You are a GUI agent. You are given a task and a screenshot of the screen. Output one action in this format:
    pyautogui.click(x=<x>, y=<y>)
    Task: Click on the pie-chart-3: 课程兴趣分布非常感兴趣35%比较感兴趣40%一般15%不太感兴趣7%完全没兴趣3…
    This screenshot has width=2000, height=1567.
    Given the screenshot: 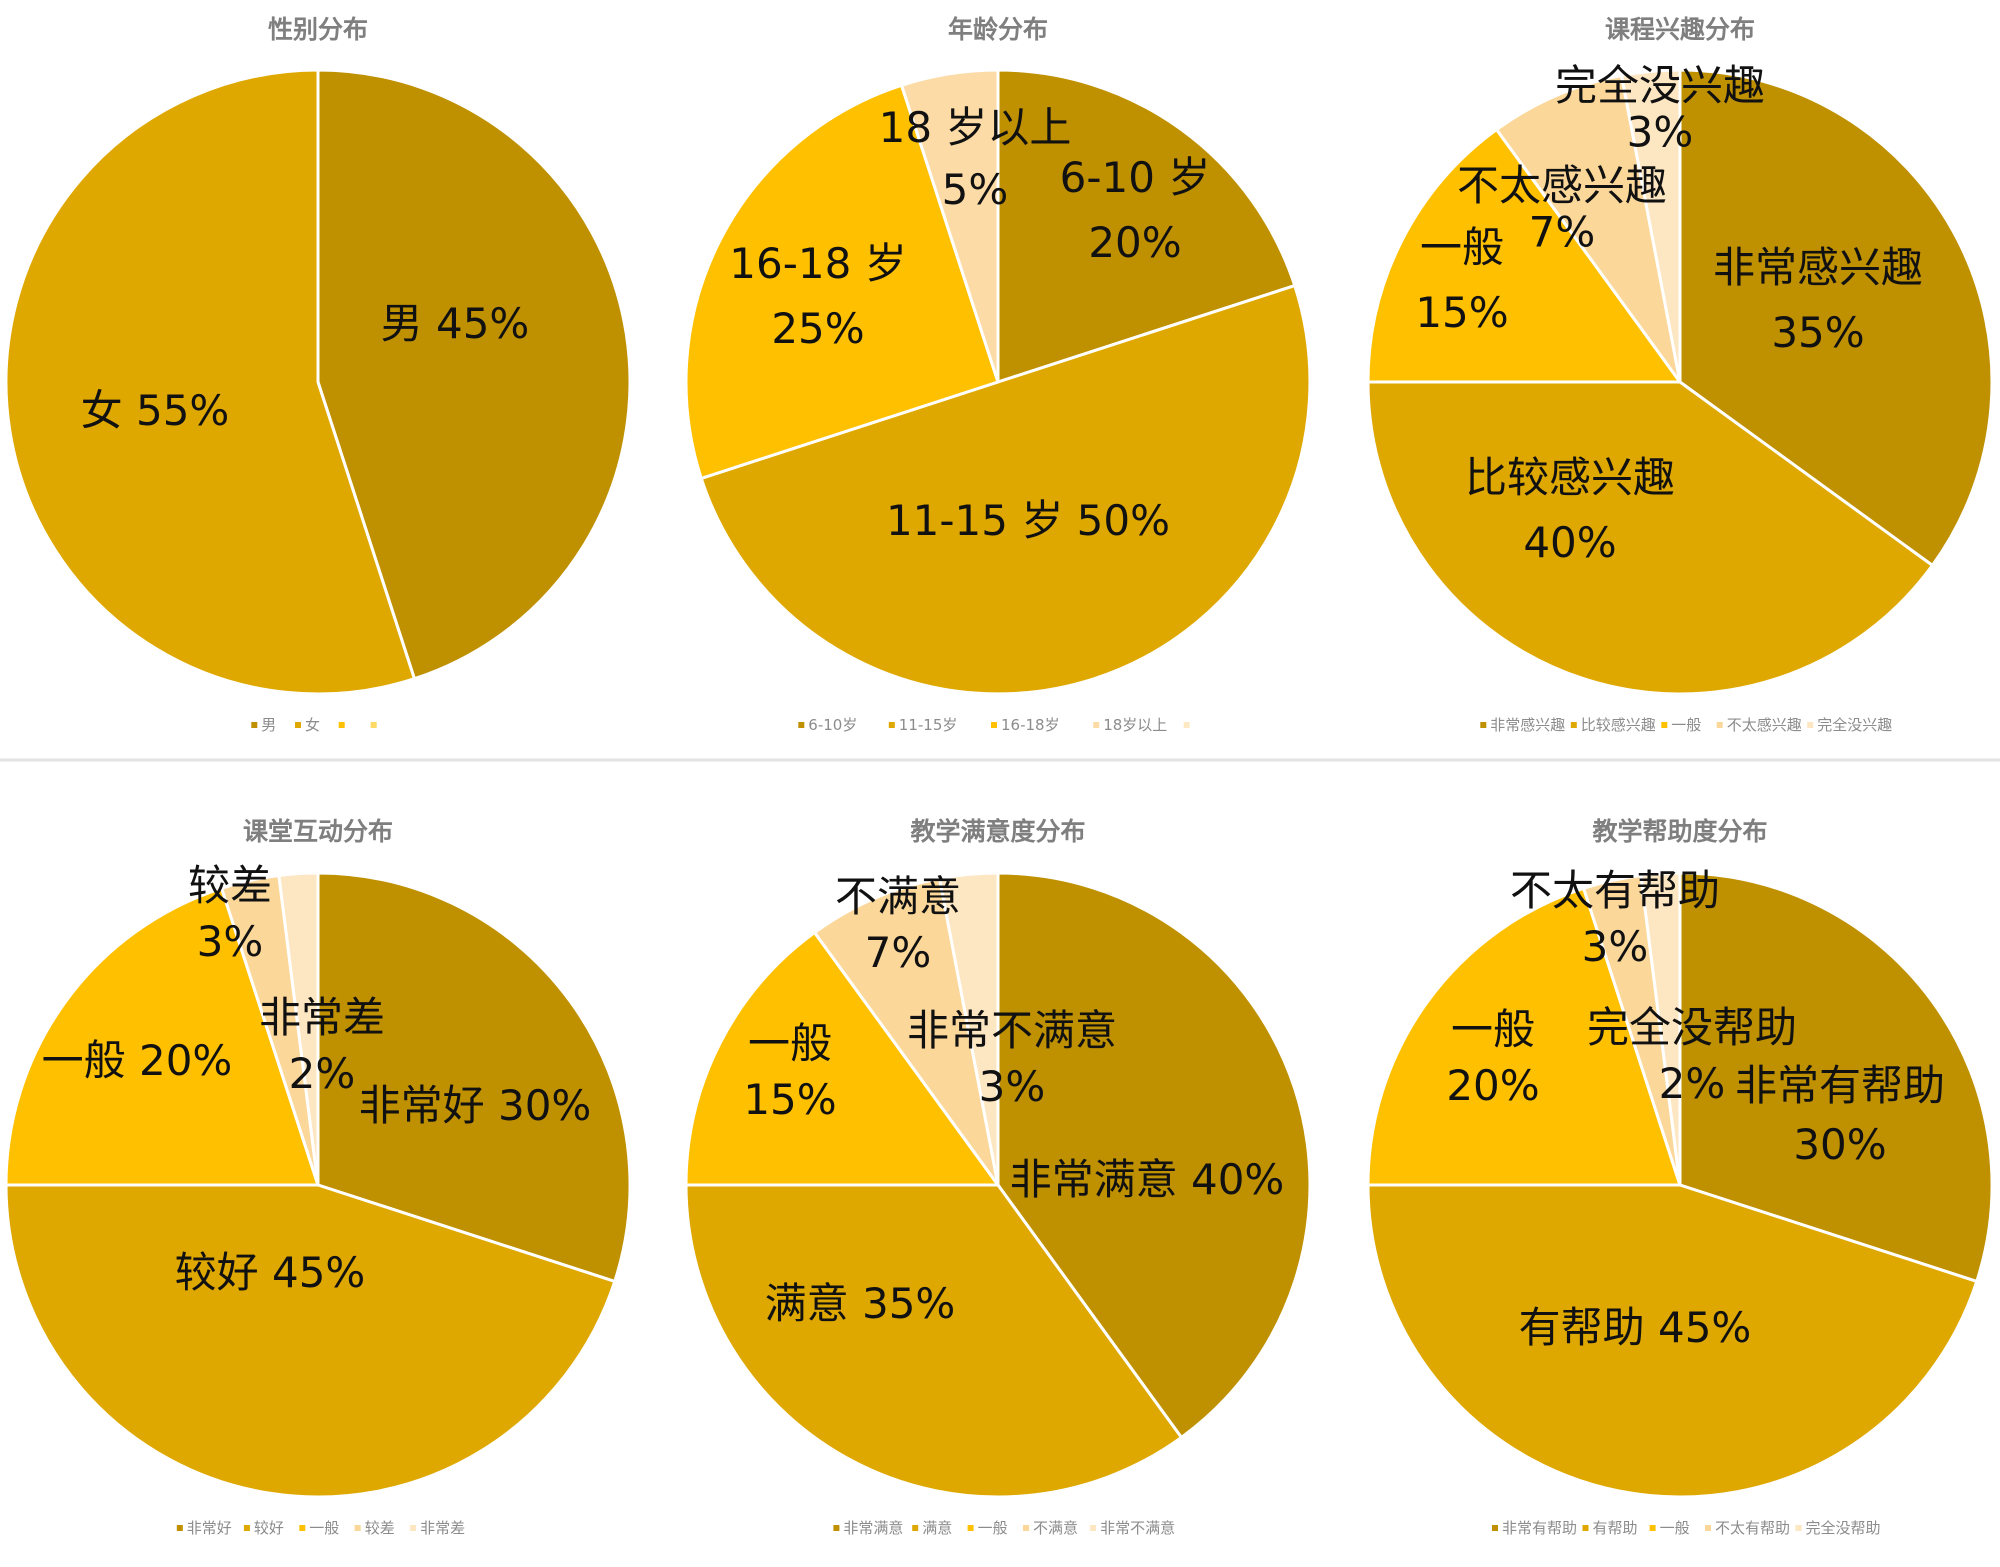 What is the action you would take?
    pyautogui.click(x=1680, y=374)
    